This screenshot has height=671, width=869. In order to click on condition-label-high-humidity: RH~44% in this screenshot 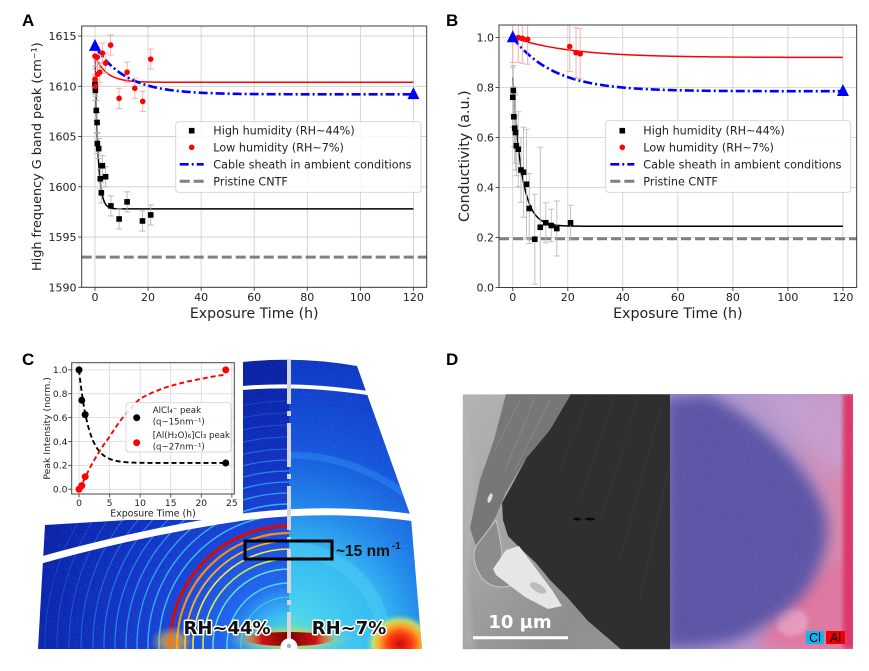, I will do `click(226, 628)`.